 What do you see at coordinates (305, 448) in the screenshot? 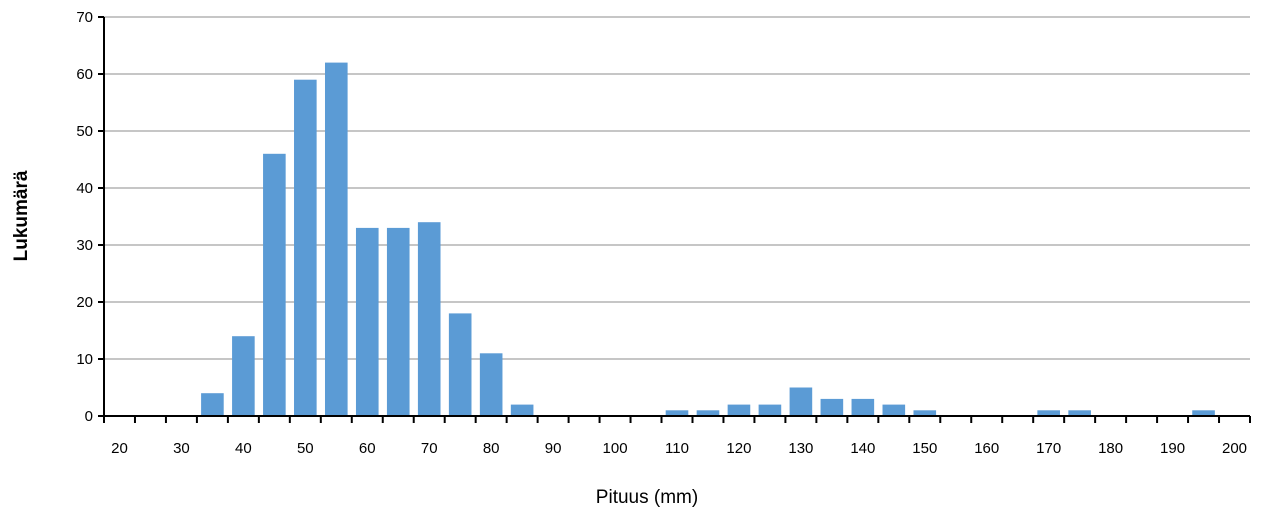
I see `x-tick-label: 50` at bounding box center [305, 448].